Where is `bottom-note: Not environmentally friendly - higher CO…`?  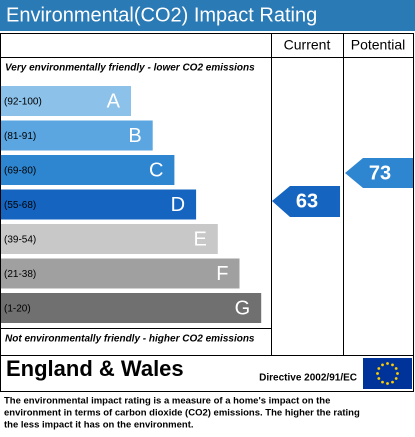 bottom-note: Not environmentally friendly - higher CO… is located at coordinates (130, 339).